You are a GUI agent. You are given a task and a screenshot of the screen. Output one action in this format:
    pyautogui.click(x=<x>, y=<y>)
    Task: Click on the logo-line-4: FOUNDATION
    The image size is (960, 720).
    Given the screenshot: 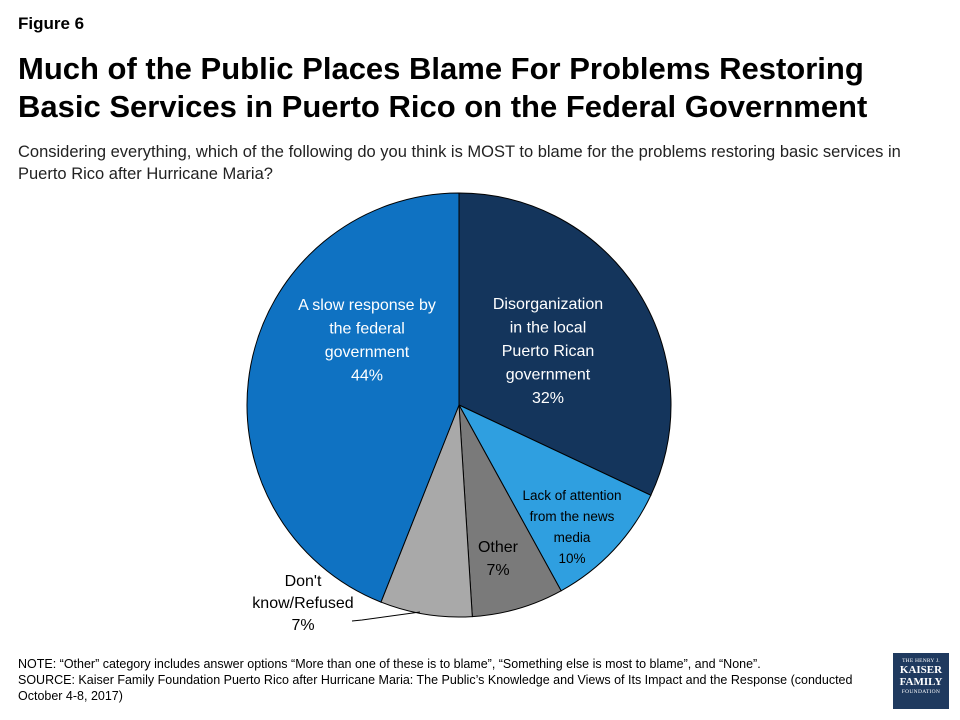 What is the action you would take?
    pyautogui.click(x=921, y=692)
    